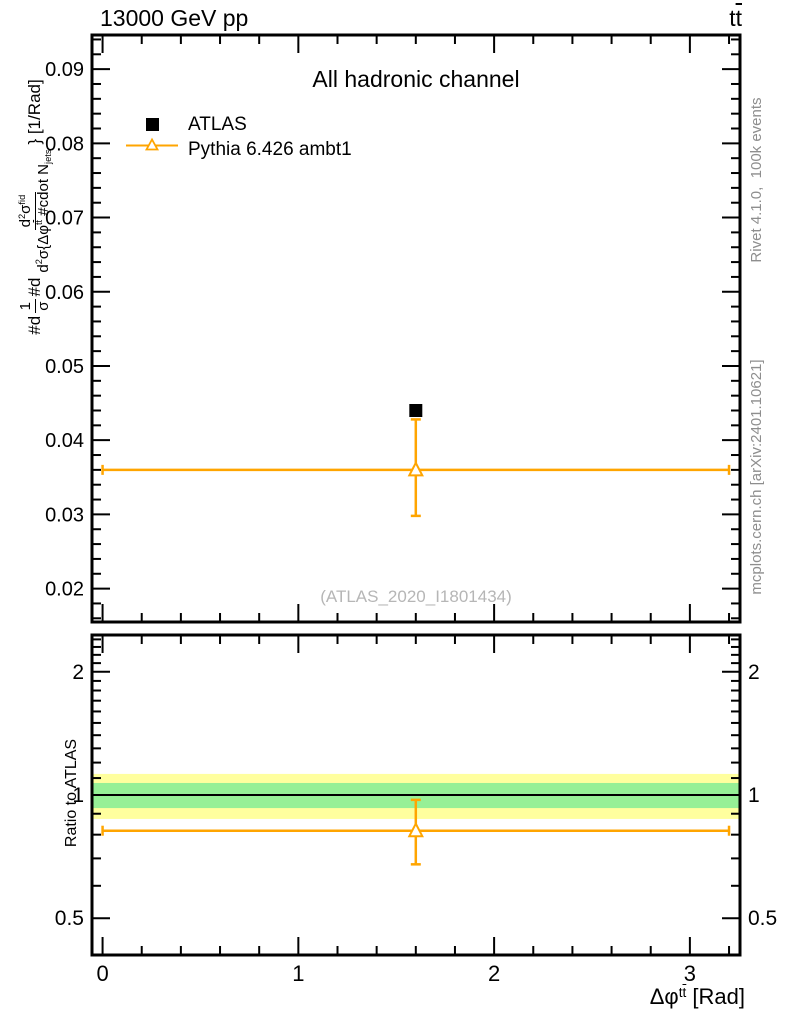 The image size is (786, 1024). Describe the element at coordinates (690, 973) in the screenshot. I see `x-tick-label: 3` at that location.